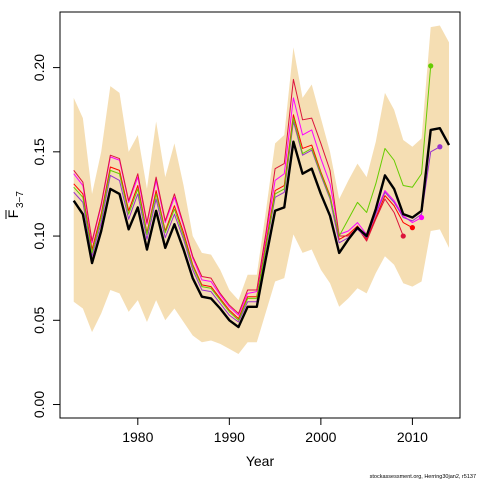 Image resolution: width=480 pixels, height=480 pixels. Describe the element at coordinates (260, 461) in the screenshot. I see `x-axis-title: Year` at that location.